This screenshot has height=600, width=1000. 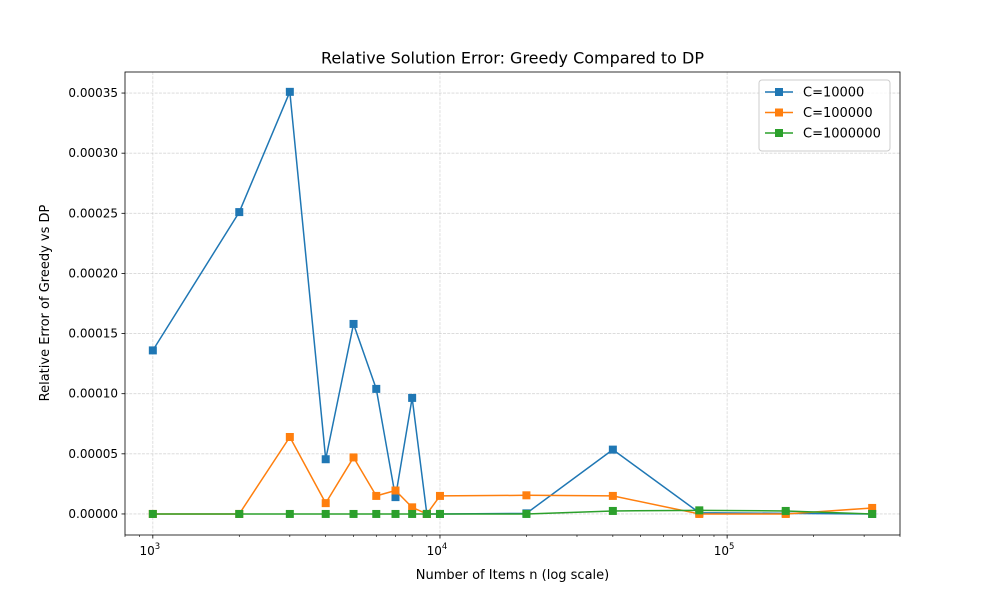 What do you see at coordinates (93, 213) in the screenshot?
I see `y-tick-label: 0.00025` at bounding box center [93, 213].